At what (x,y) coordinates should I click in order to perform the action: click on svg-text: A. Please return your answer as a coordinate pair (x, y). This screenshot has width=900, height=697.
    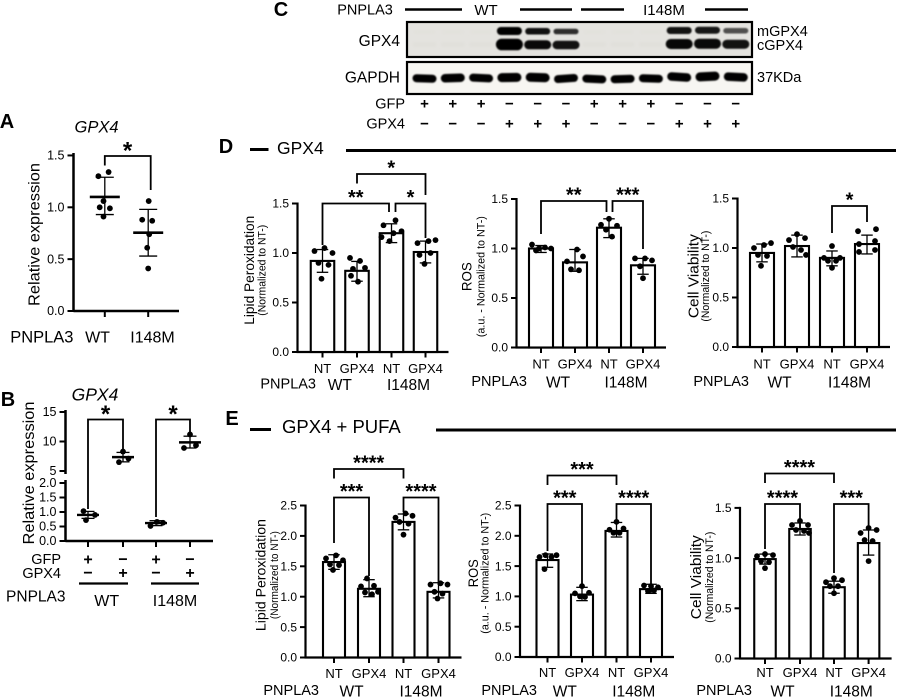
    Looking at the image, I should click on (7, 122).